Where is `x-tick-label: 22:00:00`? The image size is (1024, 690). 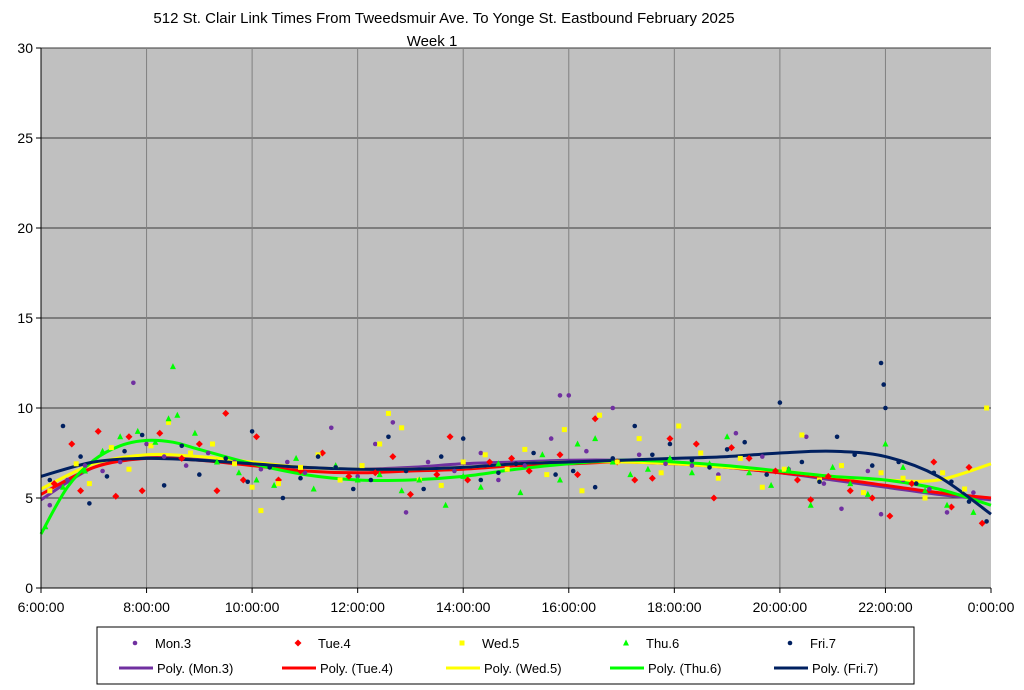
x-tick-label: 22:00:00 is located at coordinates (885, 607).